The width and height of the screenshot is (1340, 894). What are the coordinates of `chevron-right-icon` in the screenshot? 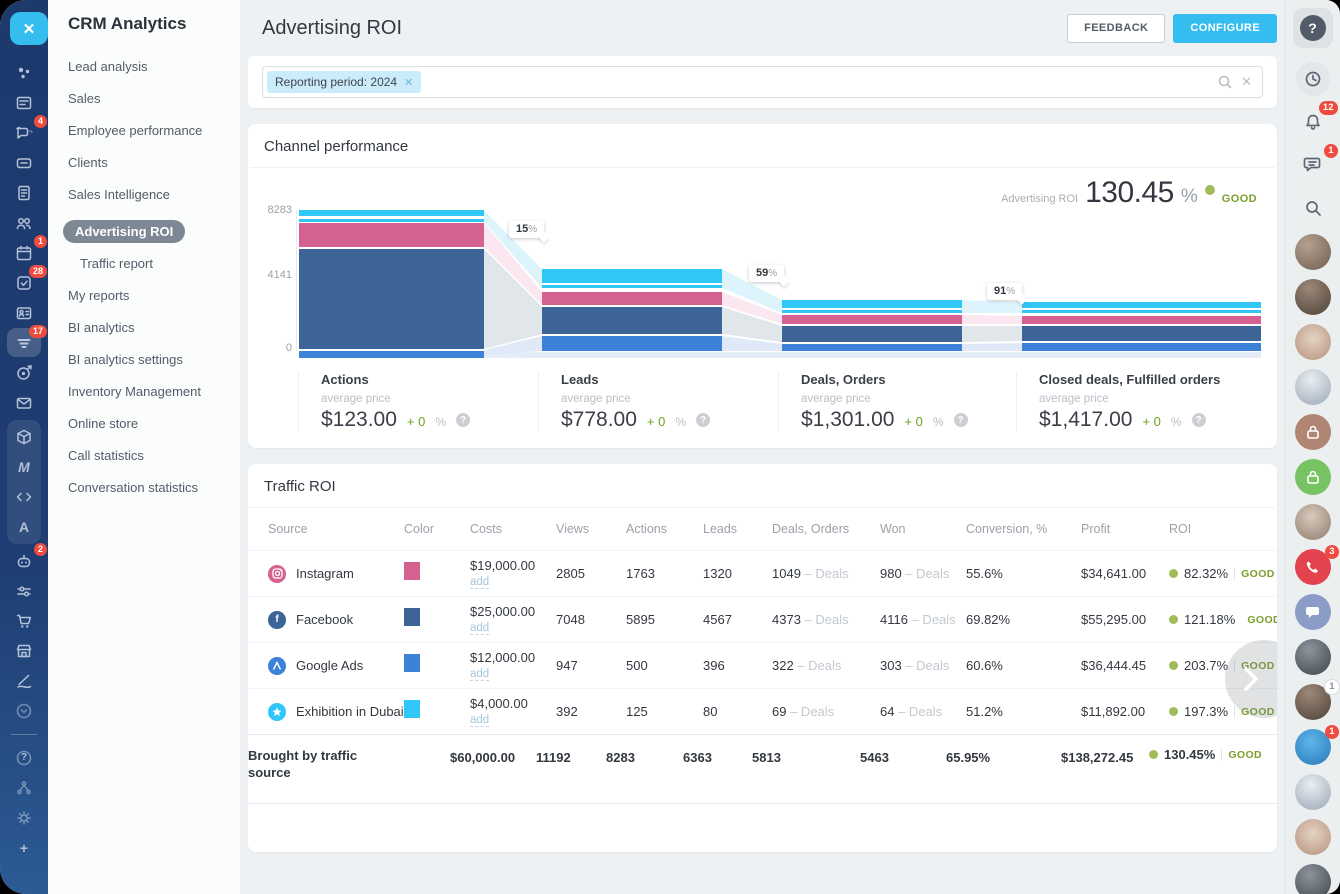 It's located at (1251, 679).